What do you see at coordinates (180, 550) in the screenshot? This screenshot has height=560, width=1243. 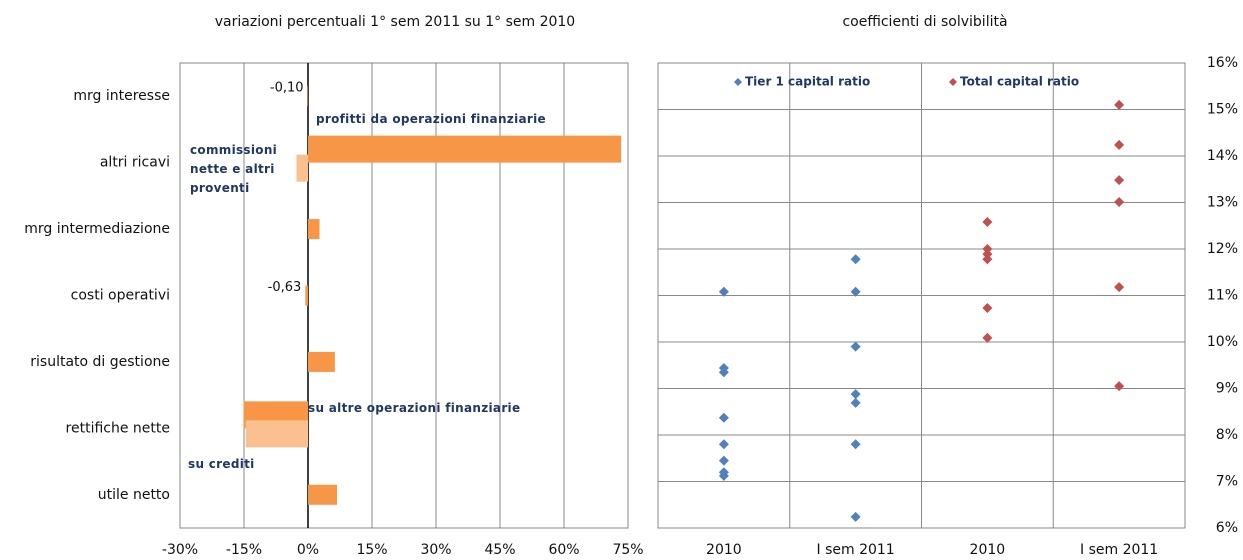 I see `x-tick-label: -30%` at bounding box center [180, 550].